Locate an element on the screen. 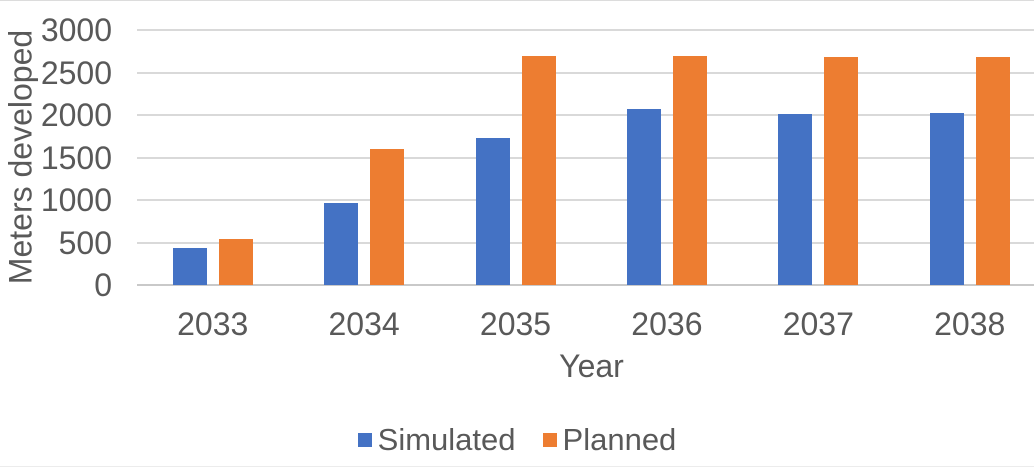 The height and width of the screenshot is (467, 1034). legend-label-simulated: Simulated is located at coordinates (446, 439).